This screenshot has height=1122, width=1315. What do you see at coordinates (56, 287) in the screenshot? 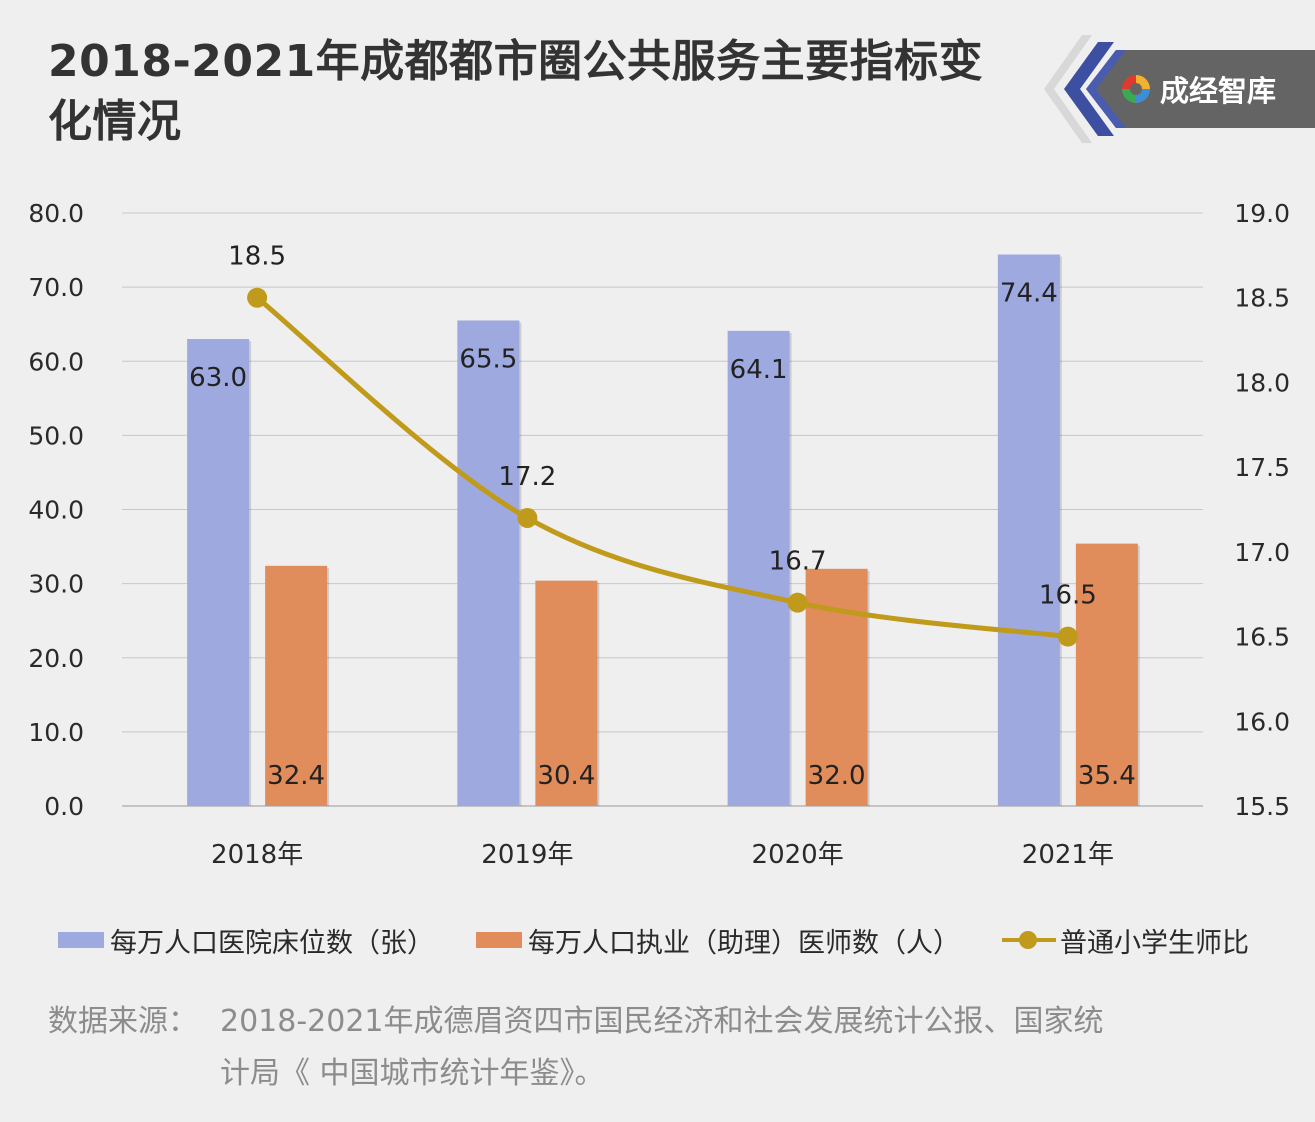
I see `left-axis-tick-label: 70.0` at bounding box center [56, 287].